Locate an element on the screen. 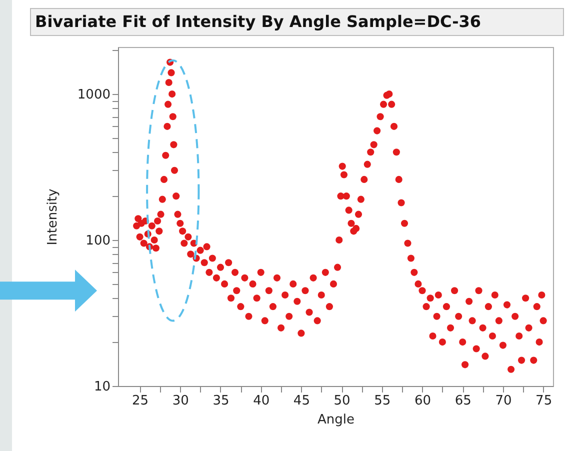 Image resolution: width=575 pixels, height=451 pixels. x-tick-label: 25 is located at coordinates (140, 401).